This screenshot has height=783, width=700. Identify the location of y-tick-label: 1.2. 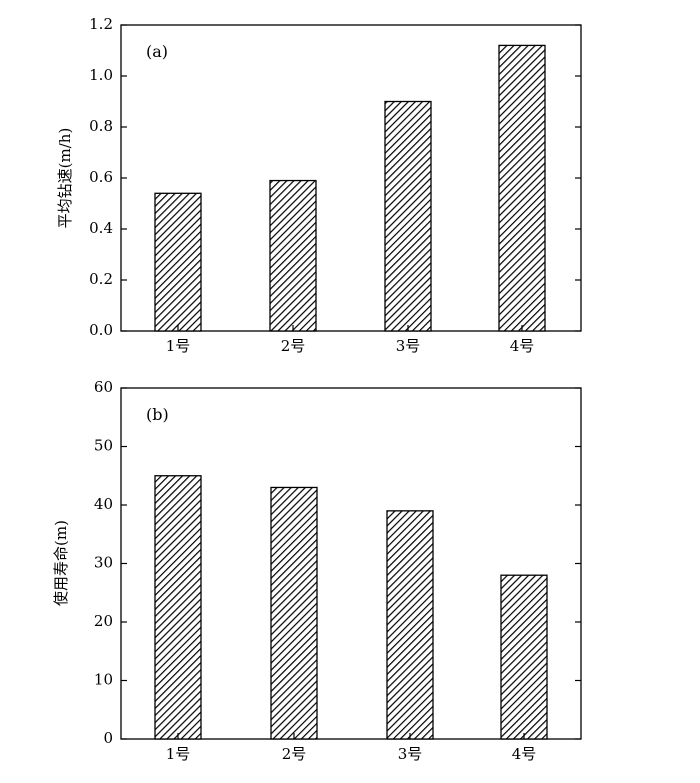
(101, 24).